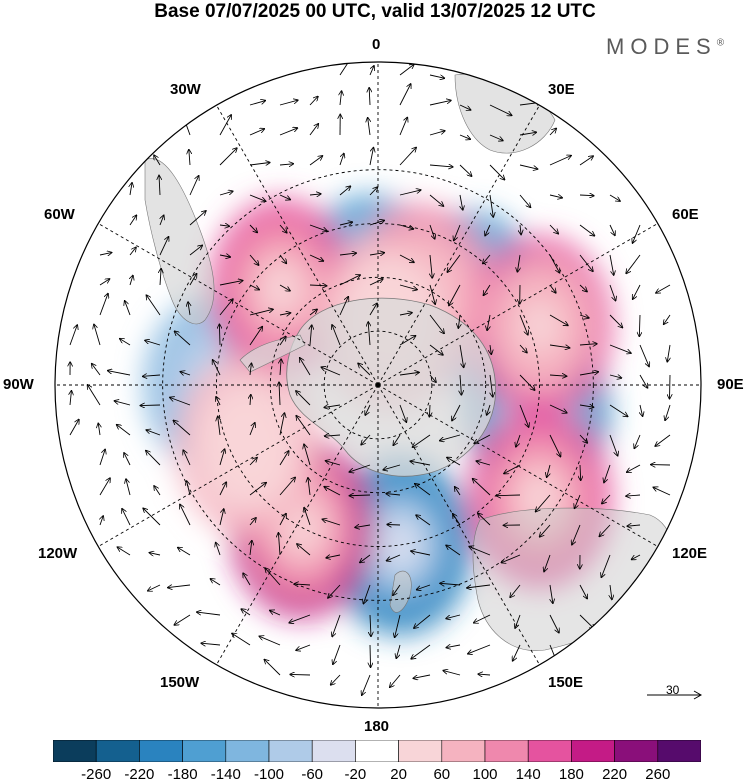  I want to click on lon-label-150w: 150W, so click(180, 682).